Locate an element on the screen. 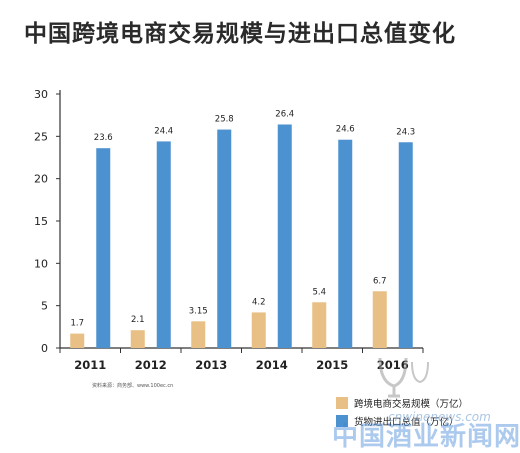  legend-item-ecommerce: 跨境电商交易规模（万亿） is located at coordinates (402, 403).